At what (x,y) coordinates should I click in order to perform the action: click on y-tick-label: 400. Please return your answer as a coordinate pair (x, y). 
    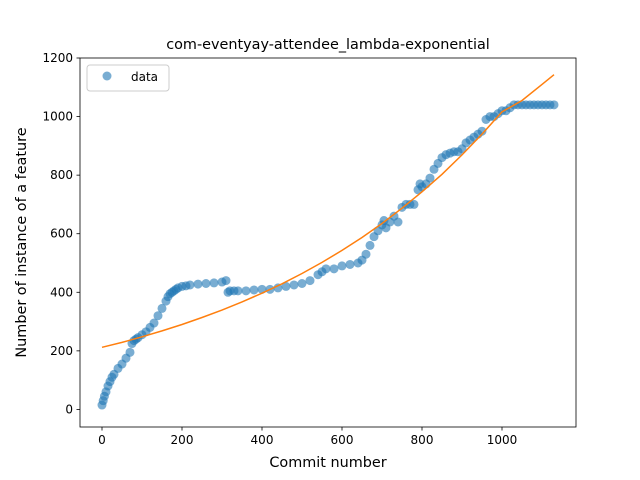
    Looking at the image, I should click on (61, 292).